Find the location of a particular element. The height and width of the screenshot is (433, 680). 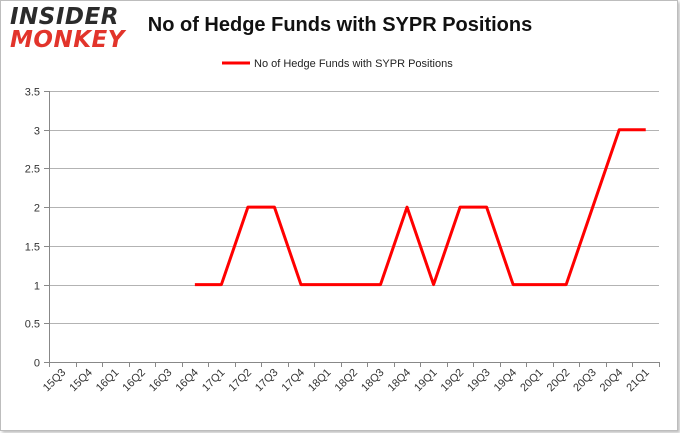

x-tick-label: 17Q1 is located at coordinates (214, 381).